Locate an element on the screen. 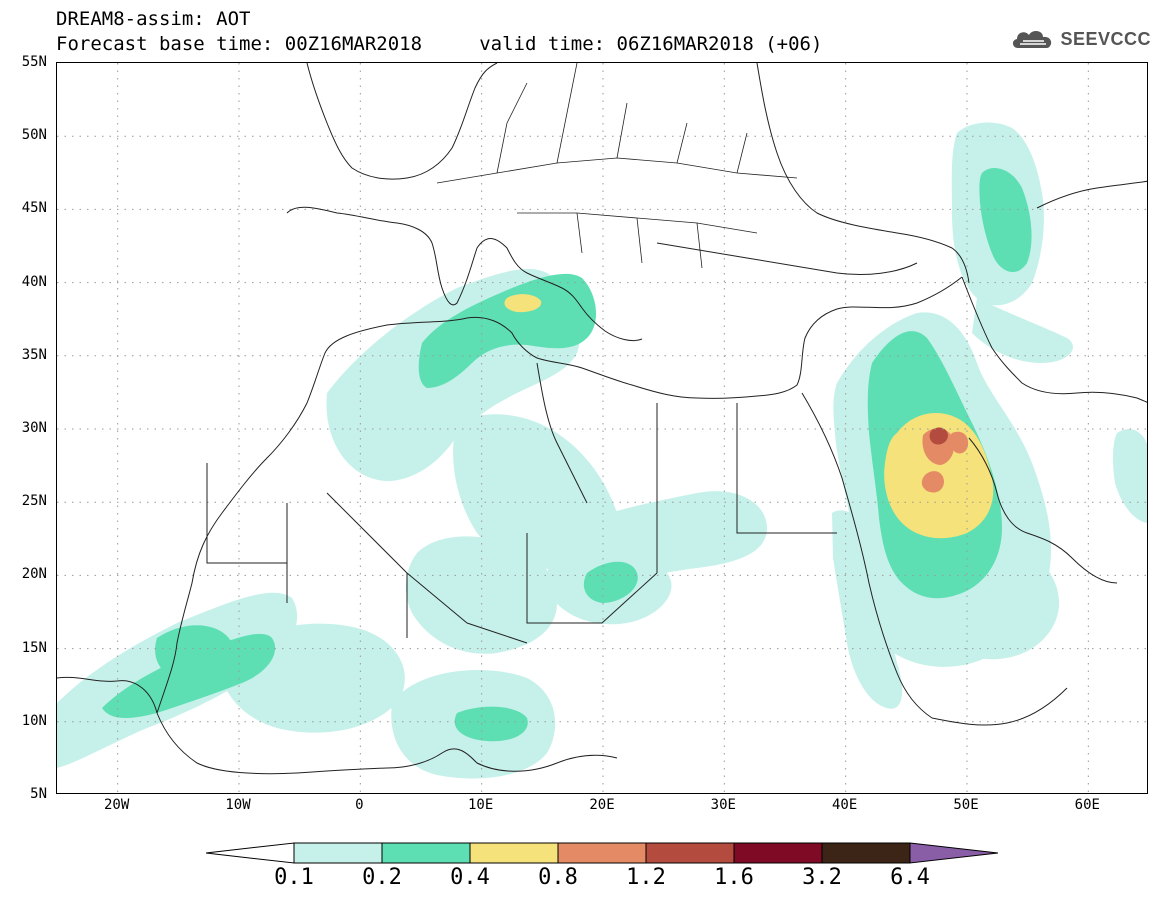 The height and width of the screenshot is (905, 1165). lat-label-15n: 15N is located at coordinates (34, 647).